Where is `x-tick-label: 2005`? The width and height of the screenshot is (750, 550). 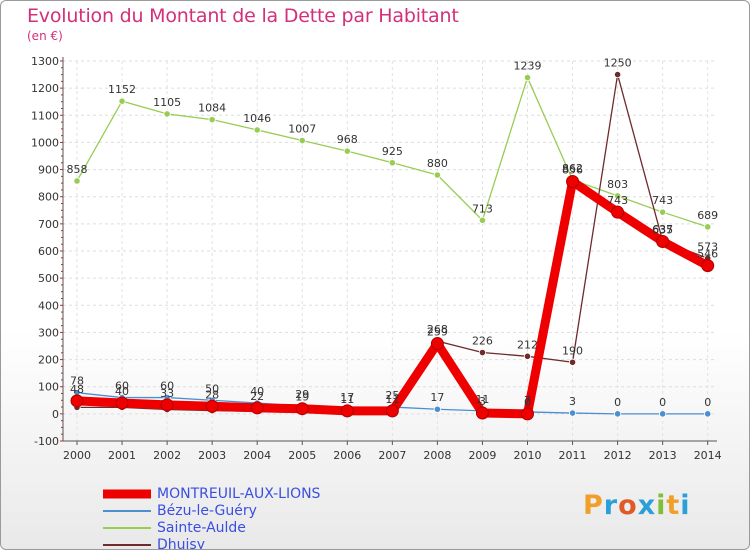
x-tick-label: 2005 is located at coordinates (302, 455).